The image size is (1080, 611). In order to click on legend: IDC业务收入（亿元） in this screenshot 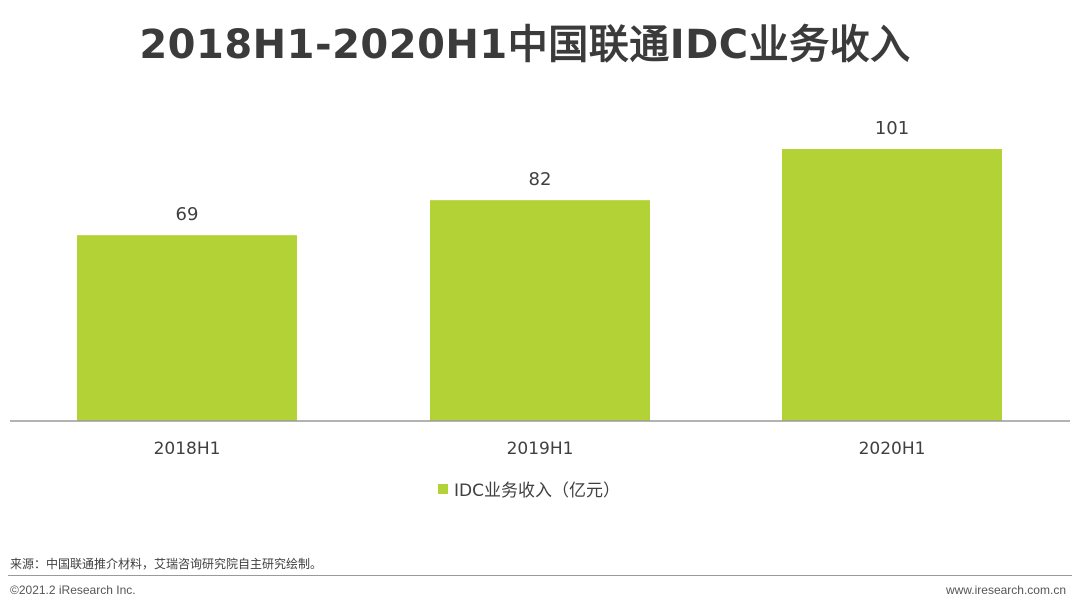, I will do `click(529, 488)`.